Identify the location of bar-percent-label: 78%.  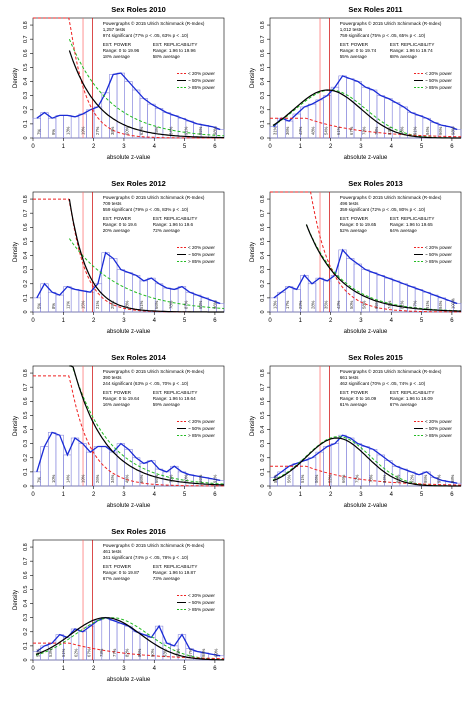
(376, 130).